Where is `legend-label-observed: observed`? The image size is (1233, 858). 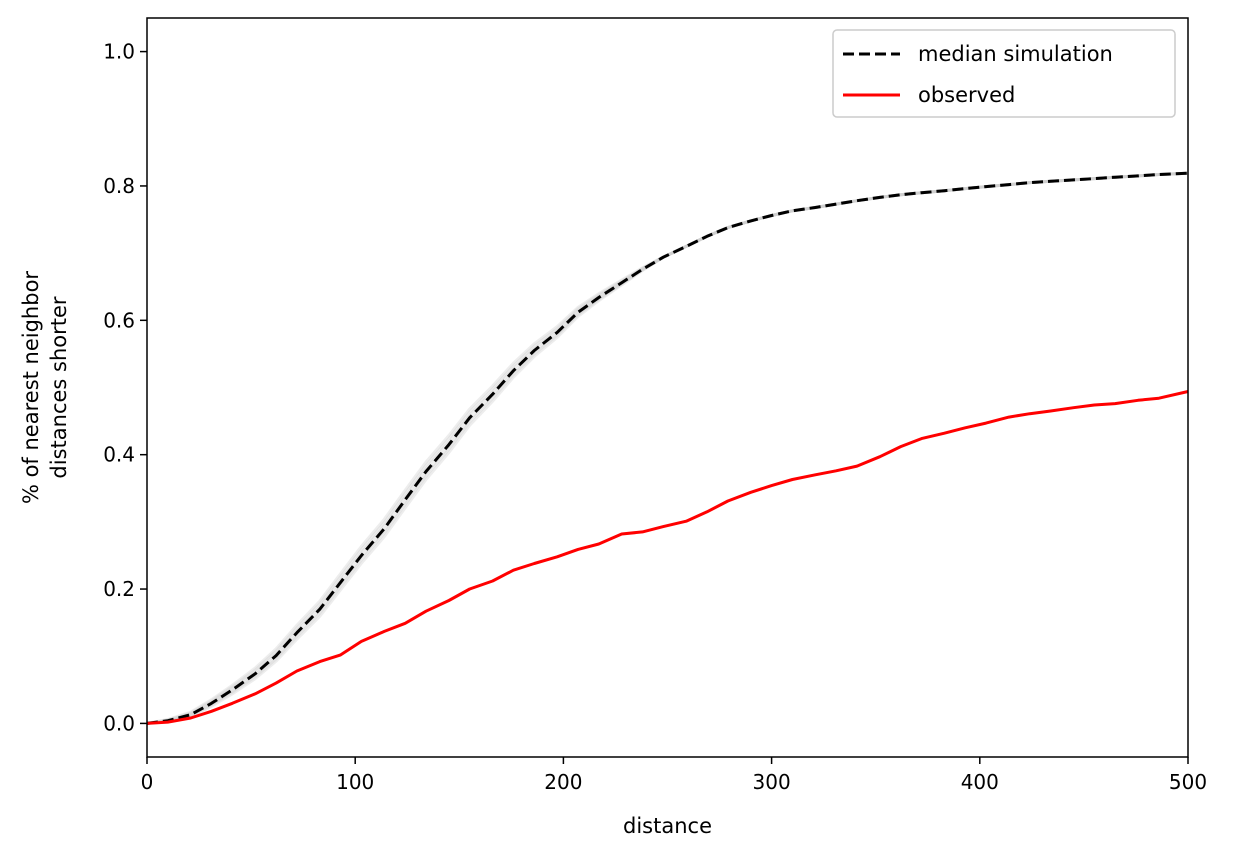
legend-label-observed: observed is located at coordinates (966, 95).